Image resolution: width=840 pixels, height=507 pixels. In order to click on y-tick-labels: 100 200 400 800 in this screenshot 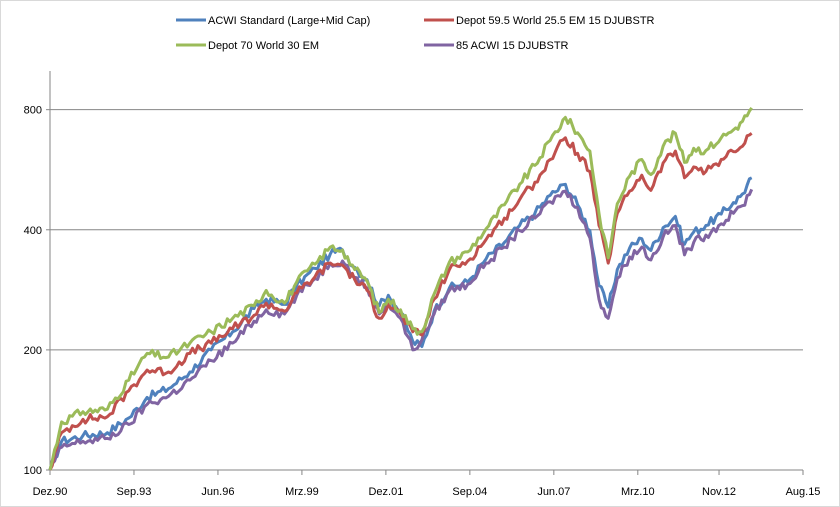, I will do `click(33, 291)`.